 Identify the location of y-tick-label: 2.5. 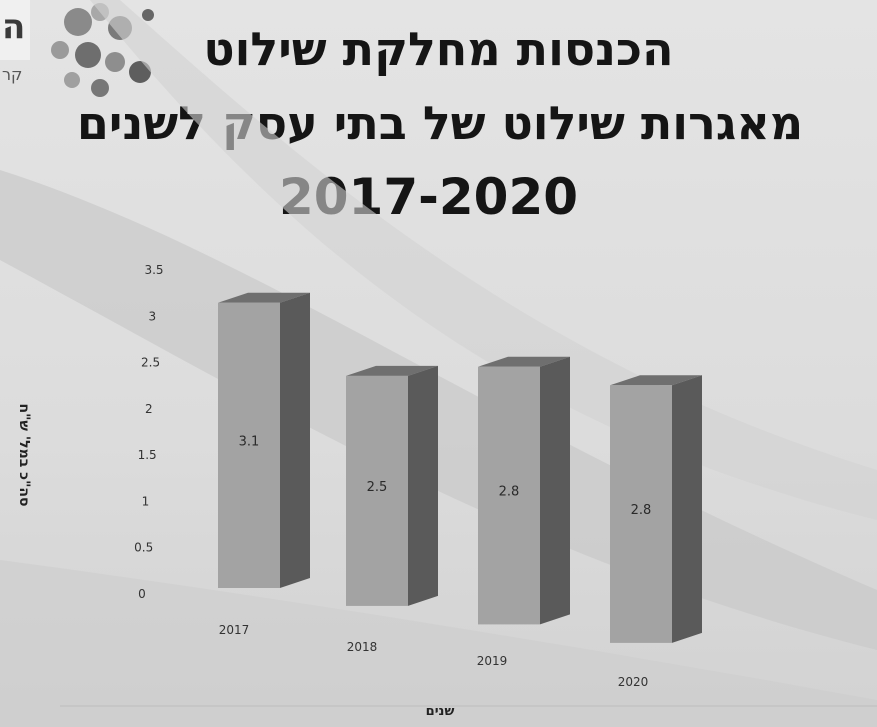
(150, 363).